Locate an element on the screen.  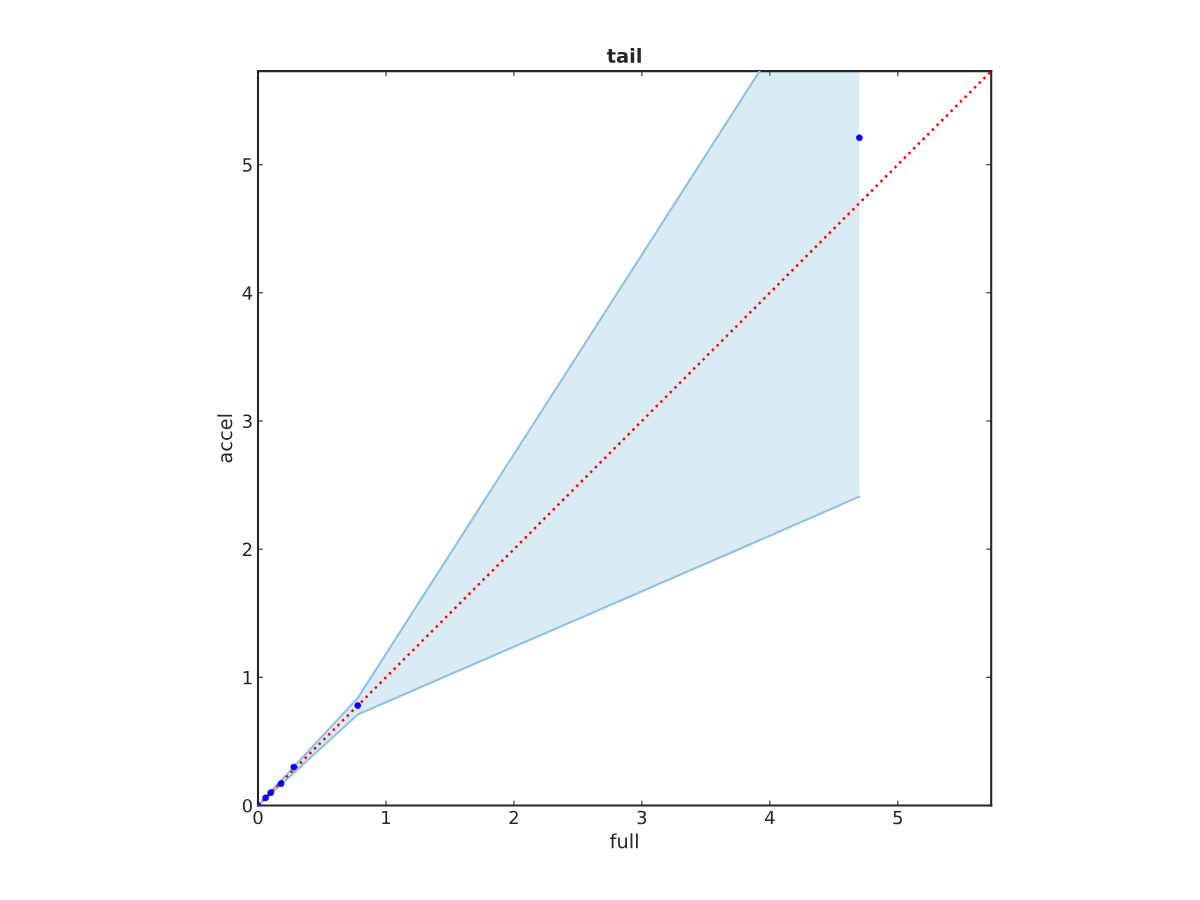
y-tick-label: 1 is located at coordinates (247, 678).